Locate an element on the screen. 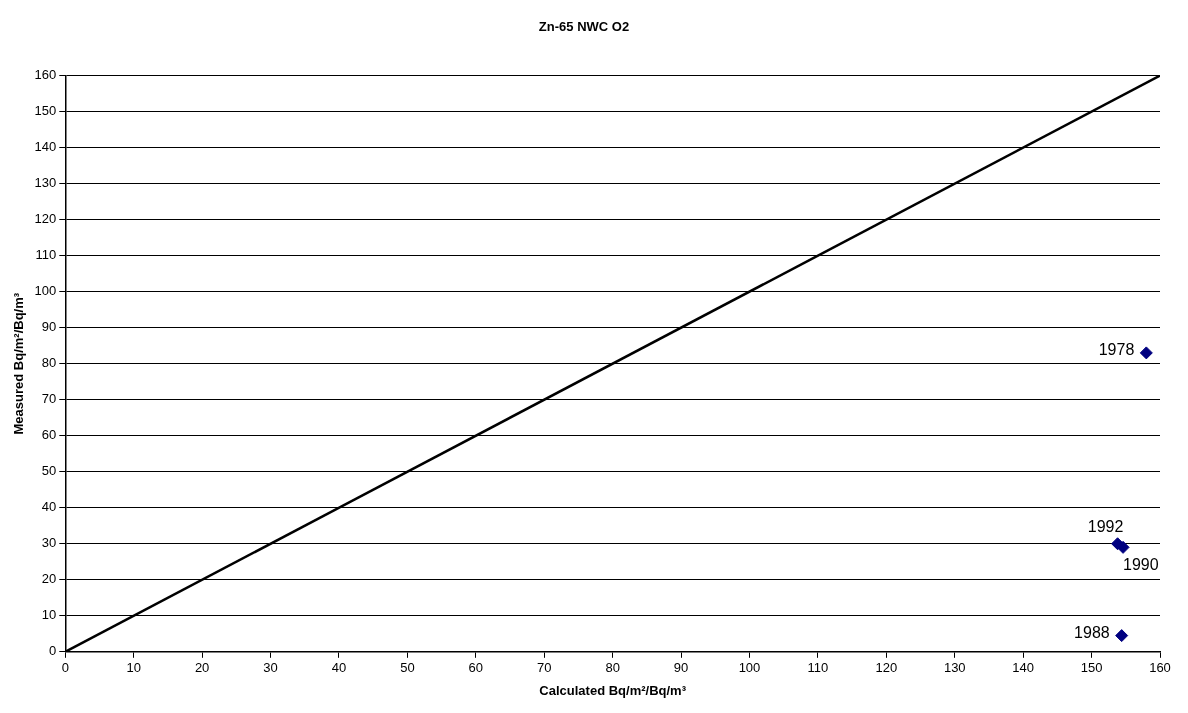  y-tick-label: 50 is located at coordinates (49, 471).